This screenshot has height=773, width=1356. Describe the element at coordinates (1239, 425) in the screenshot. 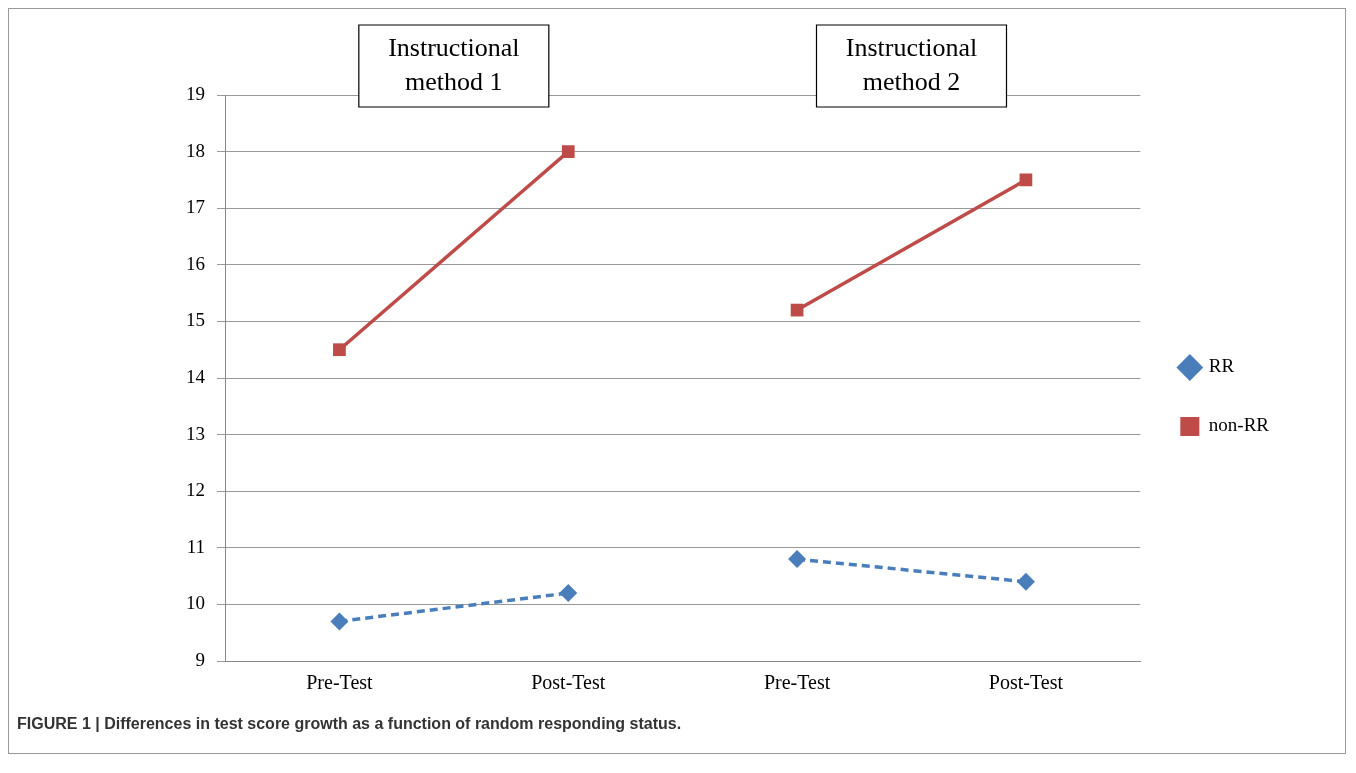

I see `legend-label: non-RR` at that location.